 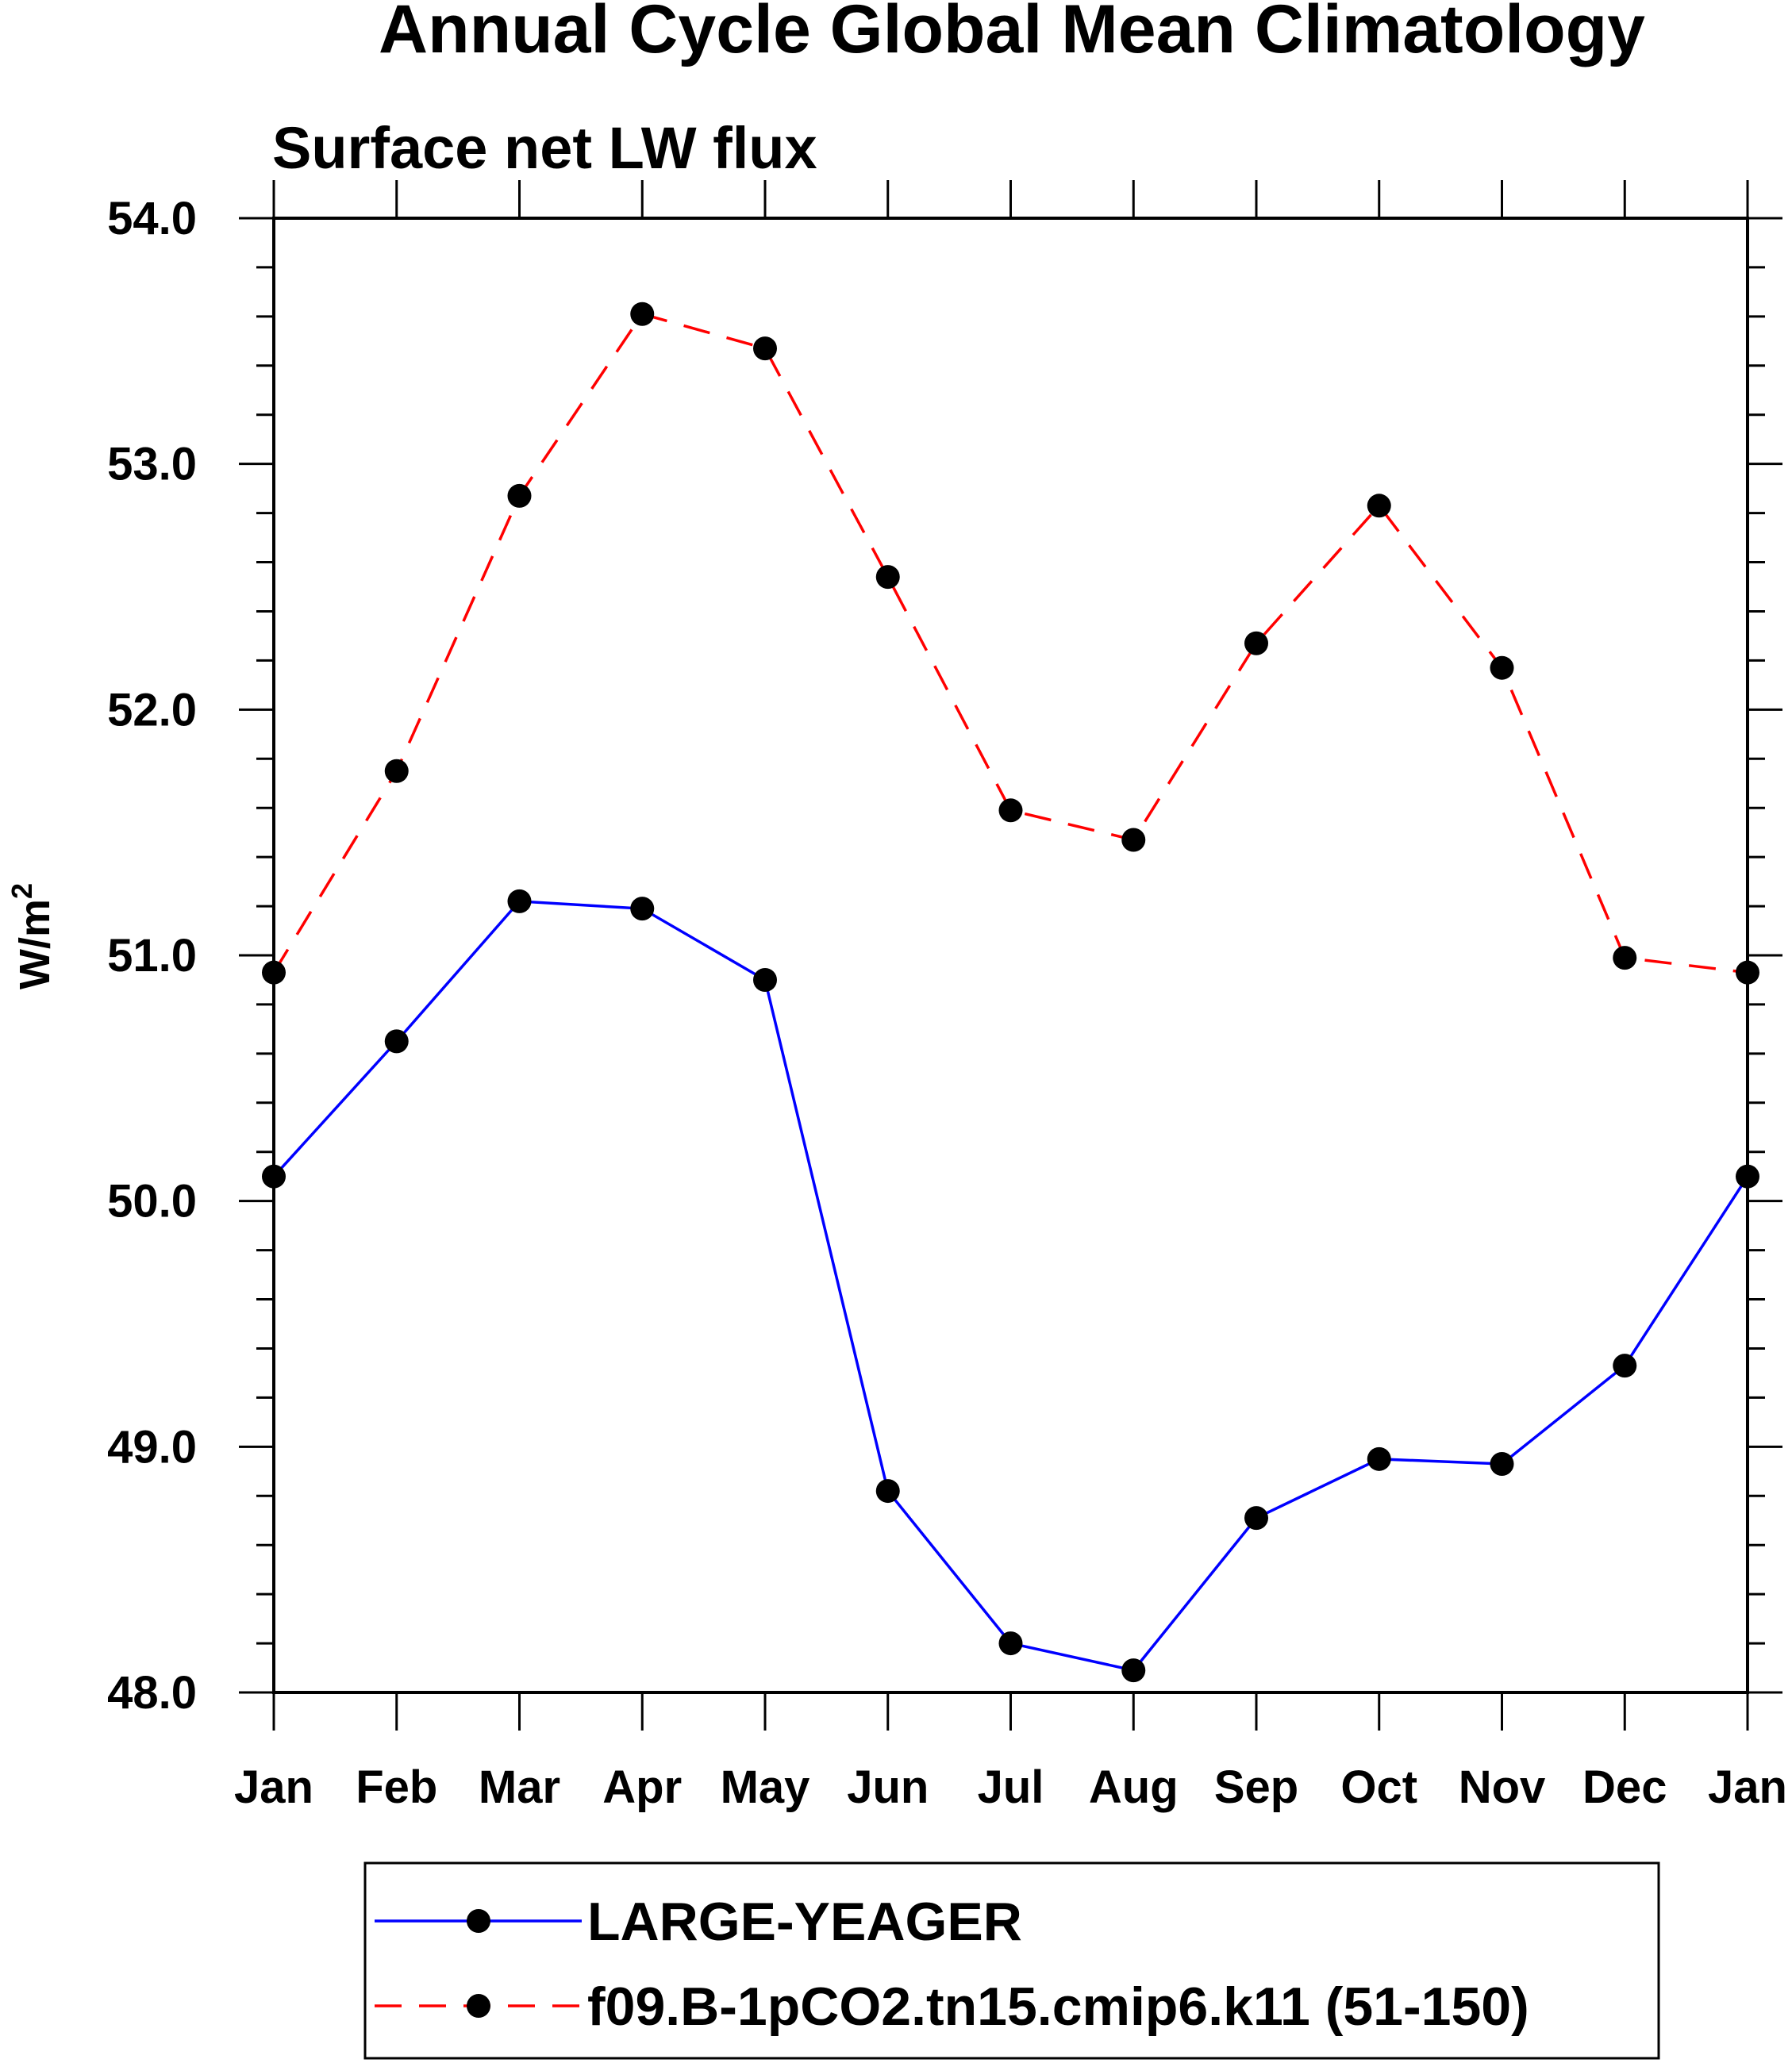 I want to click on y-tick-label: 54.0, so click(x=152, y=218).